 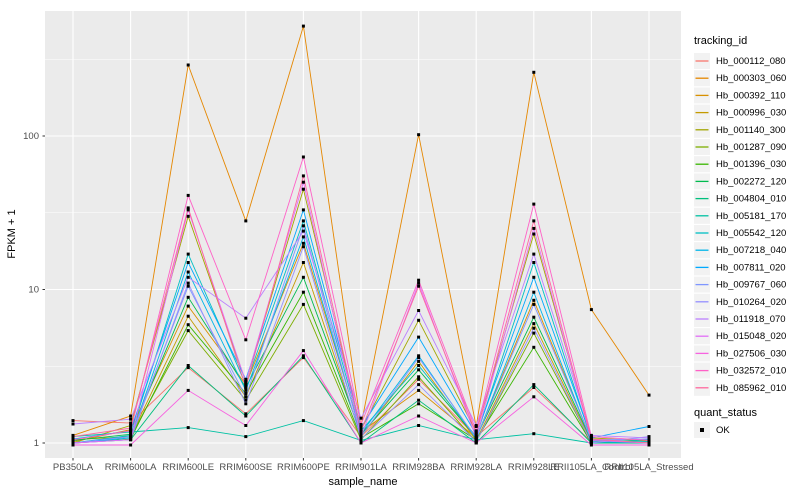 I want to click on legend-entry: Hb_001287_090, so click(x=740, y=147).